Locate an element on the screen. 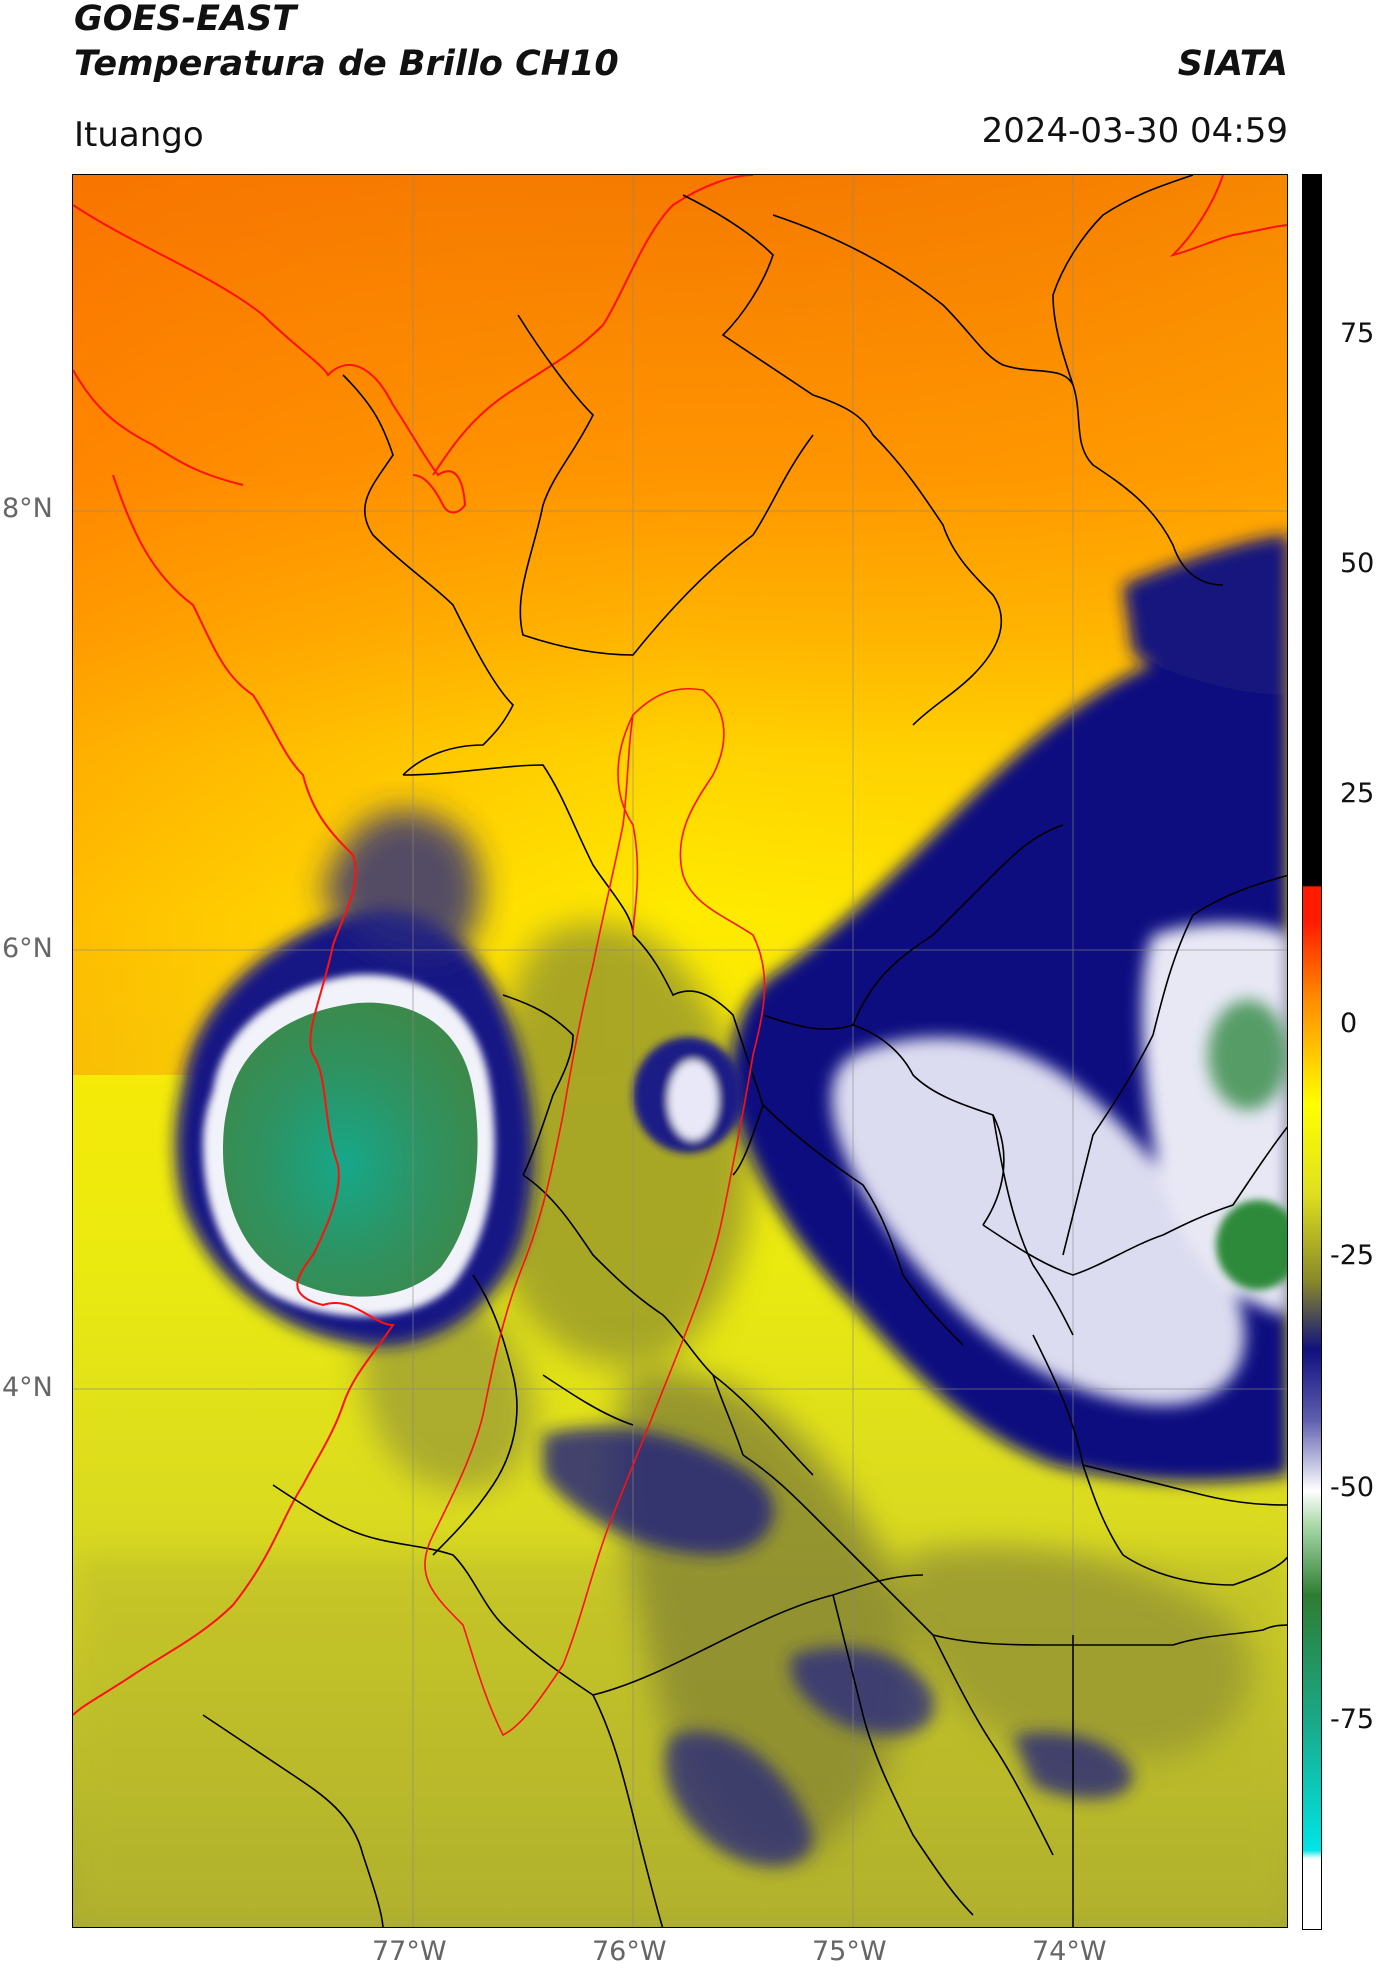 This screenshot has height=1981, width=1384. lon-label-74w: 74°W is located at coordinates (1069, 1951).